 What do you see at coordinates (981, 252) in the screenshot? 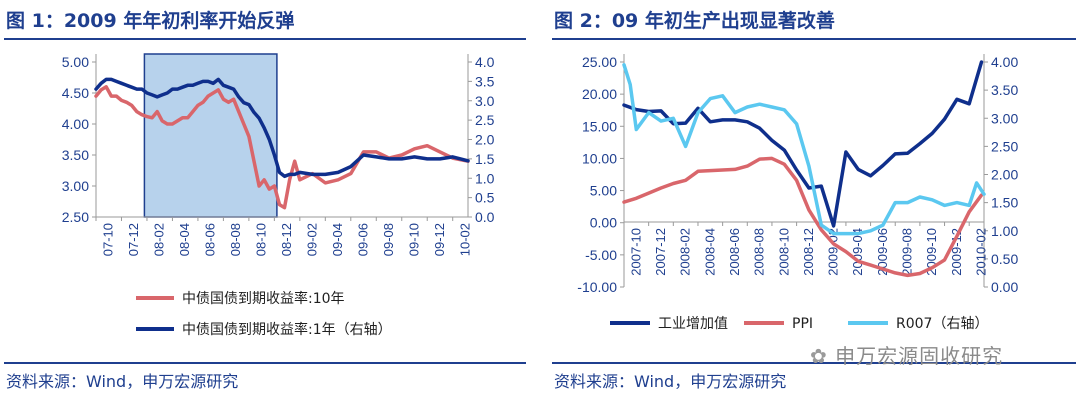
I see `x-tick-label: 2010-02` at bounding box center [981, 252].